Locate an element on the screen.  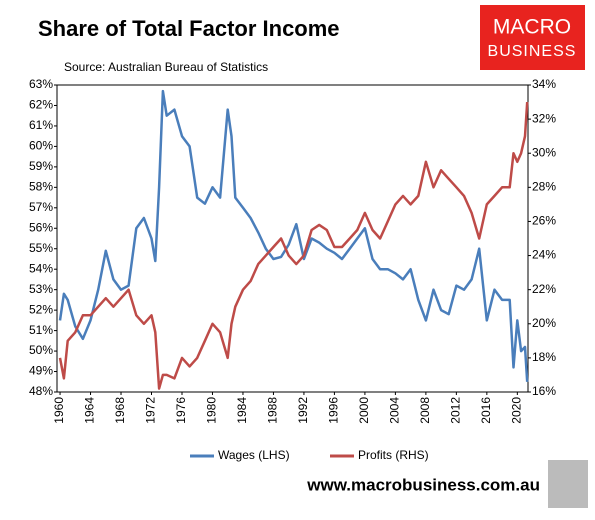
x-tick-label: 1980 is located at coordinates (212, 410).